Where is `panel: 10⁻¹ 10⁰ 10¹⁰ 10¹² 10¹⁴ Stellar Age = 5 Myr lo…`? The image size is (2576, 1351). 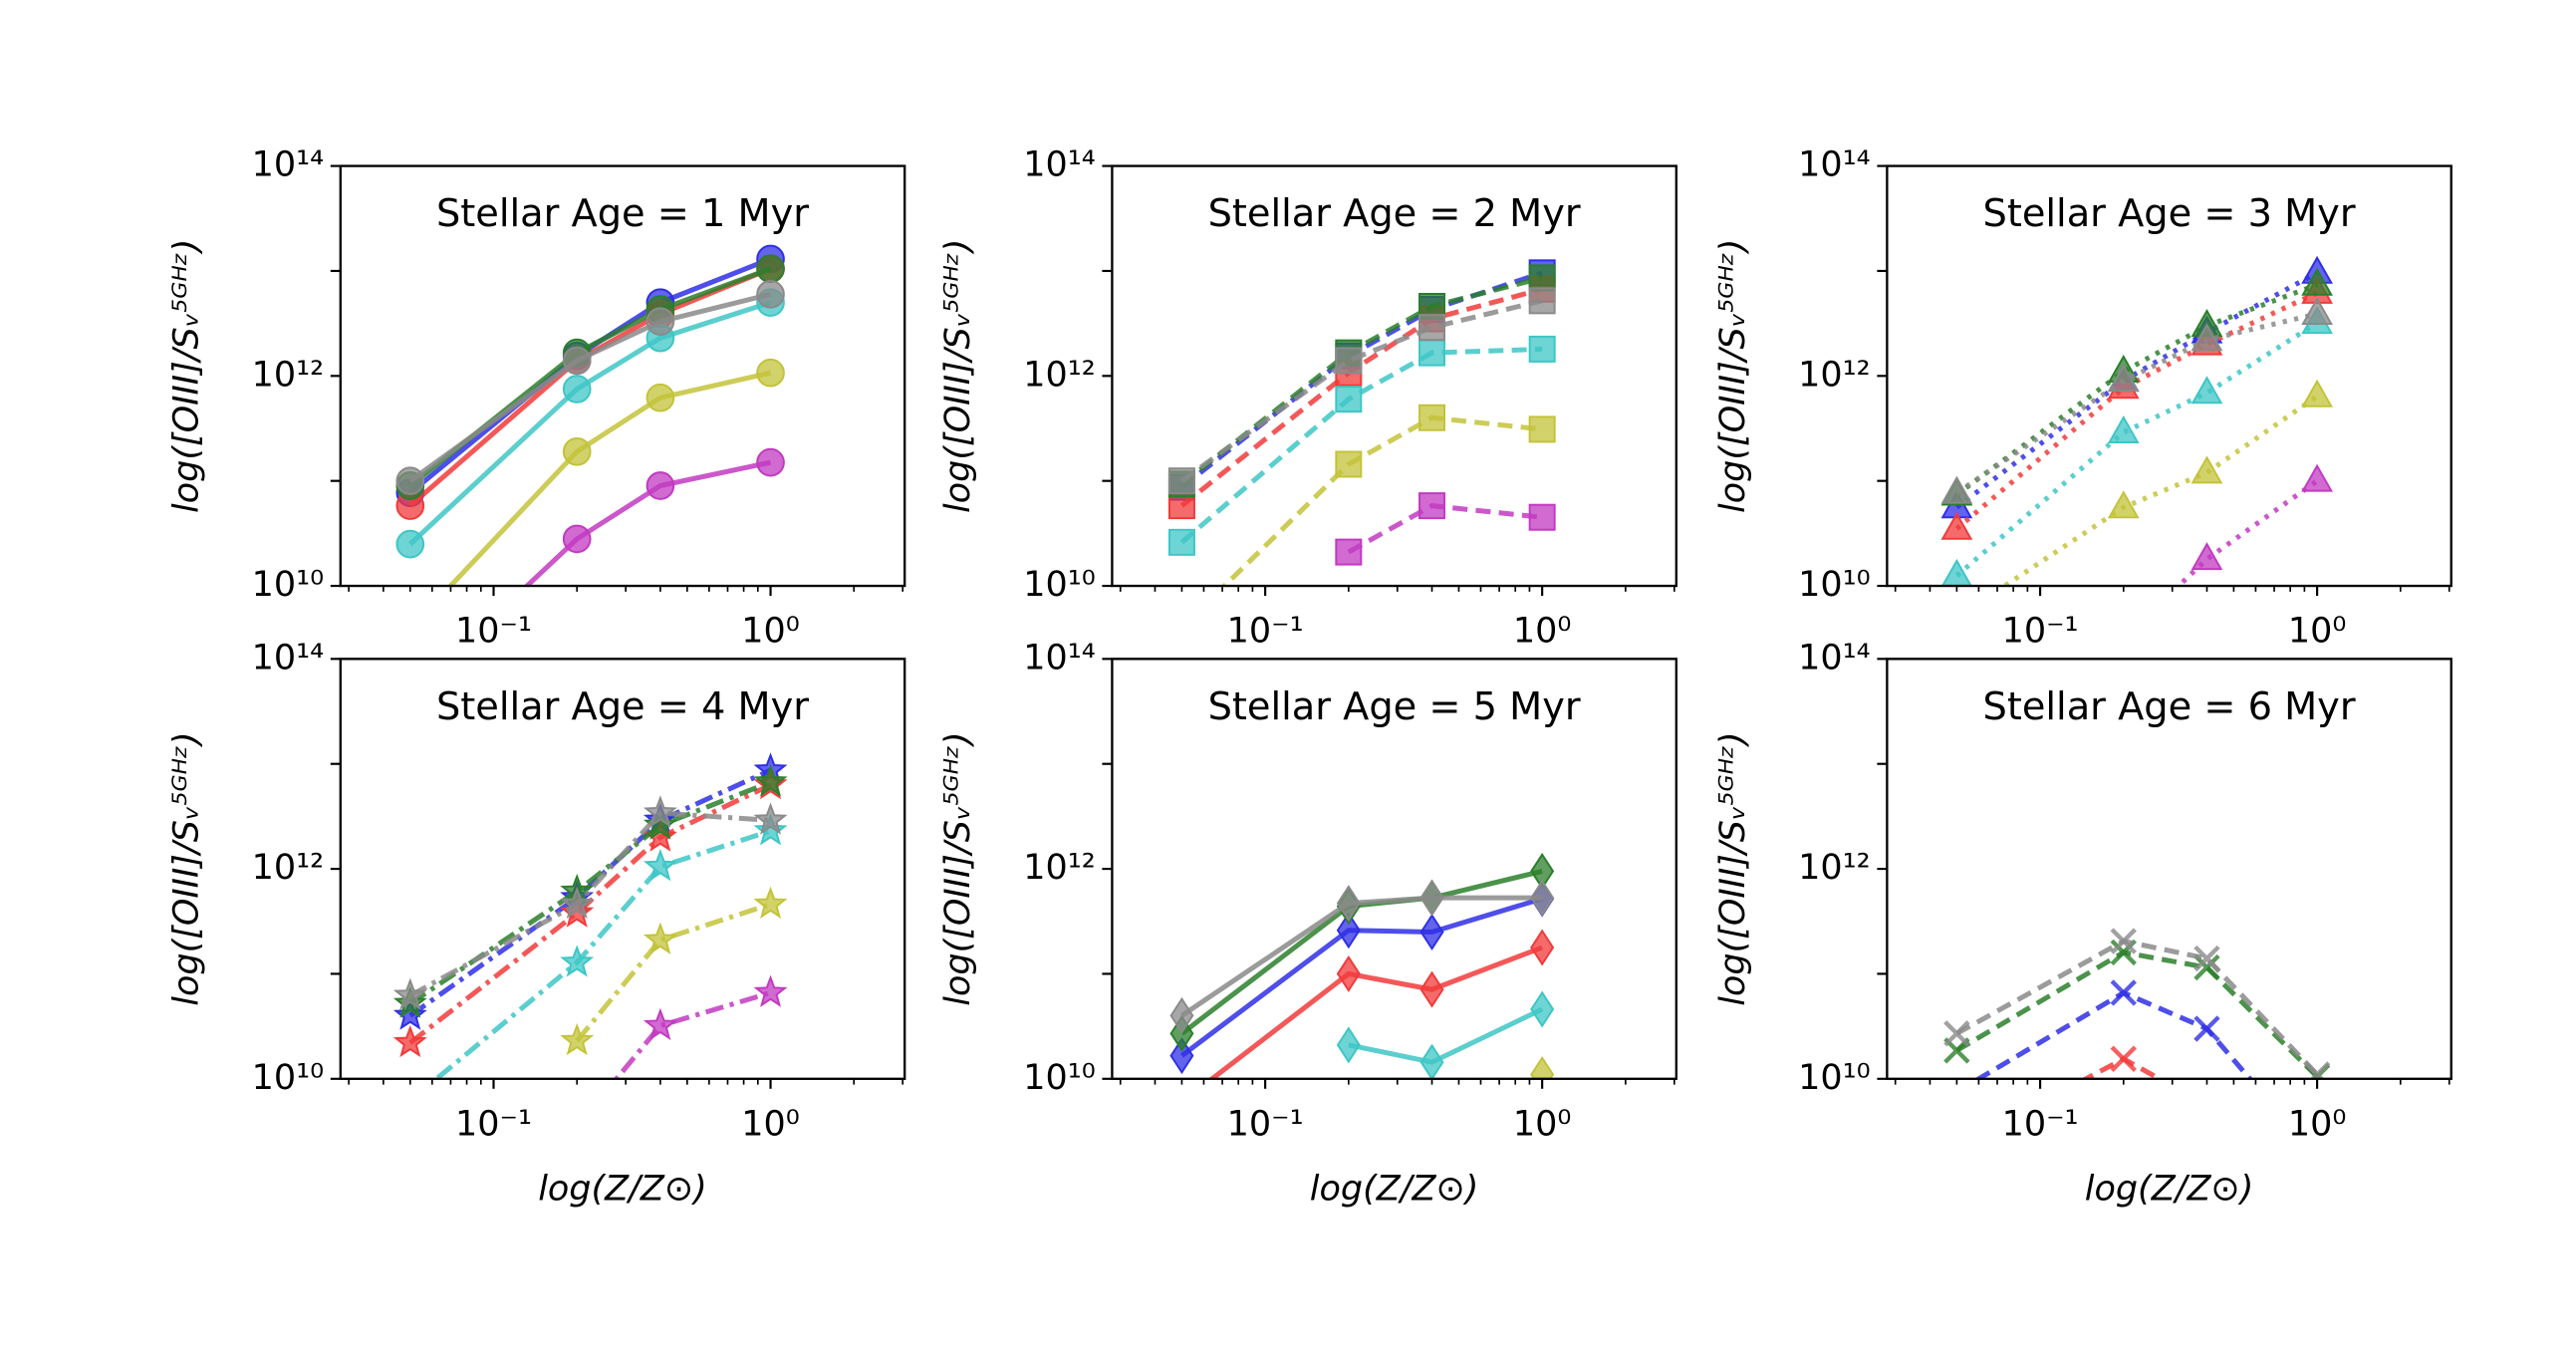 panel: 10⁻¹ 10⁰ 10¹⁰ 10¹² 10¹⁴ Stellar Age = 5 Myr lo… is located at coordinates (1307, 923).